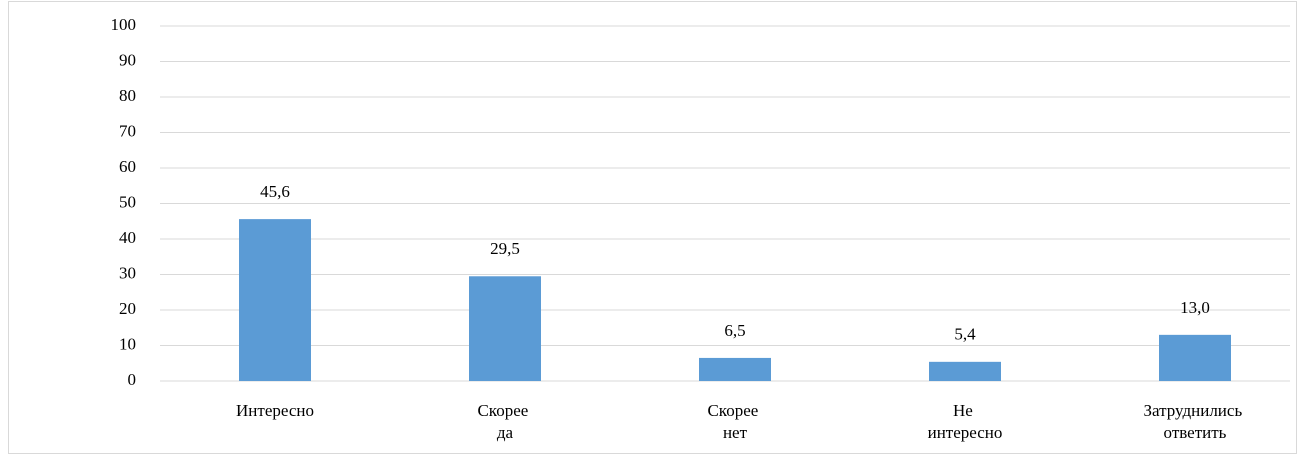 This screenshot has width=1298, height=460. Describe the element at coordinates (127, 237) in the screenshot. I see `y-tick-label: 40` at that location.